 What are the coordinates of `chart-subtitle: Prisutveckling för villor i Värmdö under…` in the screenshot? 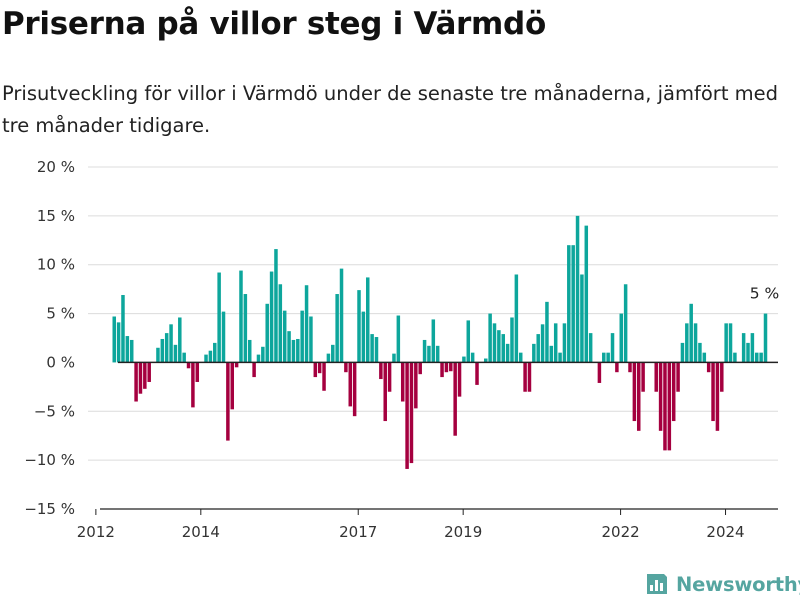 It's located at (390, 109).